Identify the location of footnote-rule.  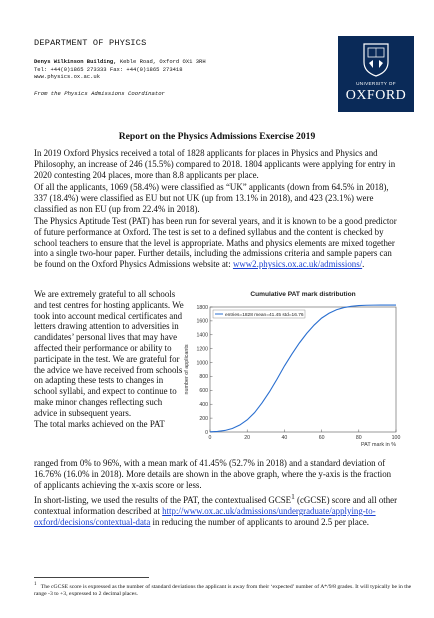
(91, 577).